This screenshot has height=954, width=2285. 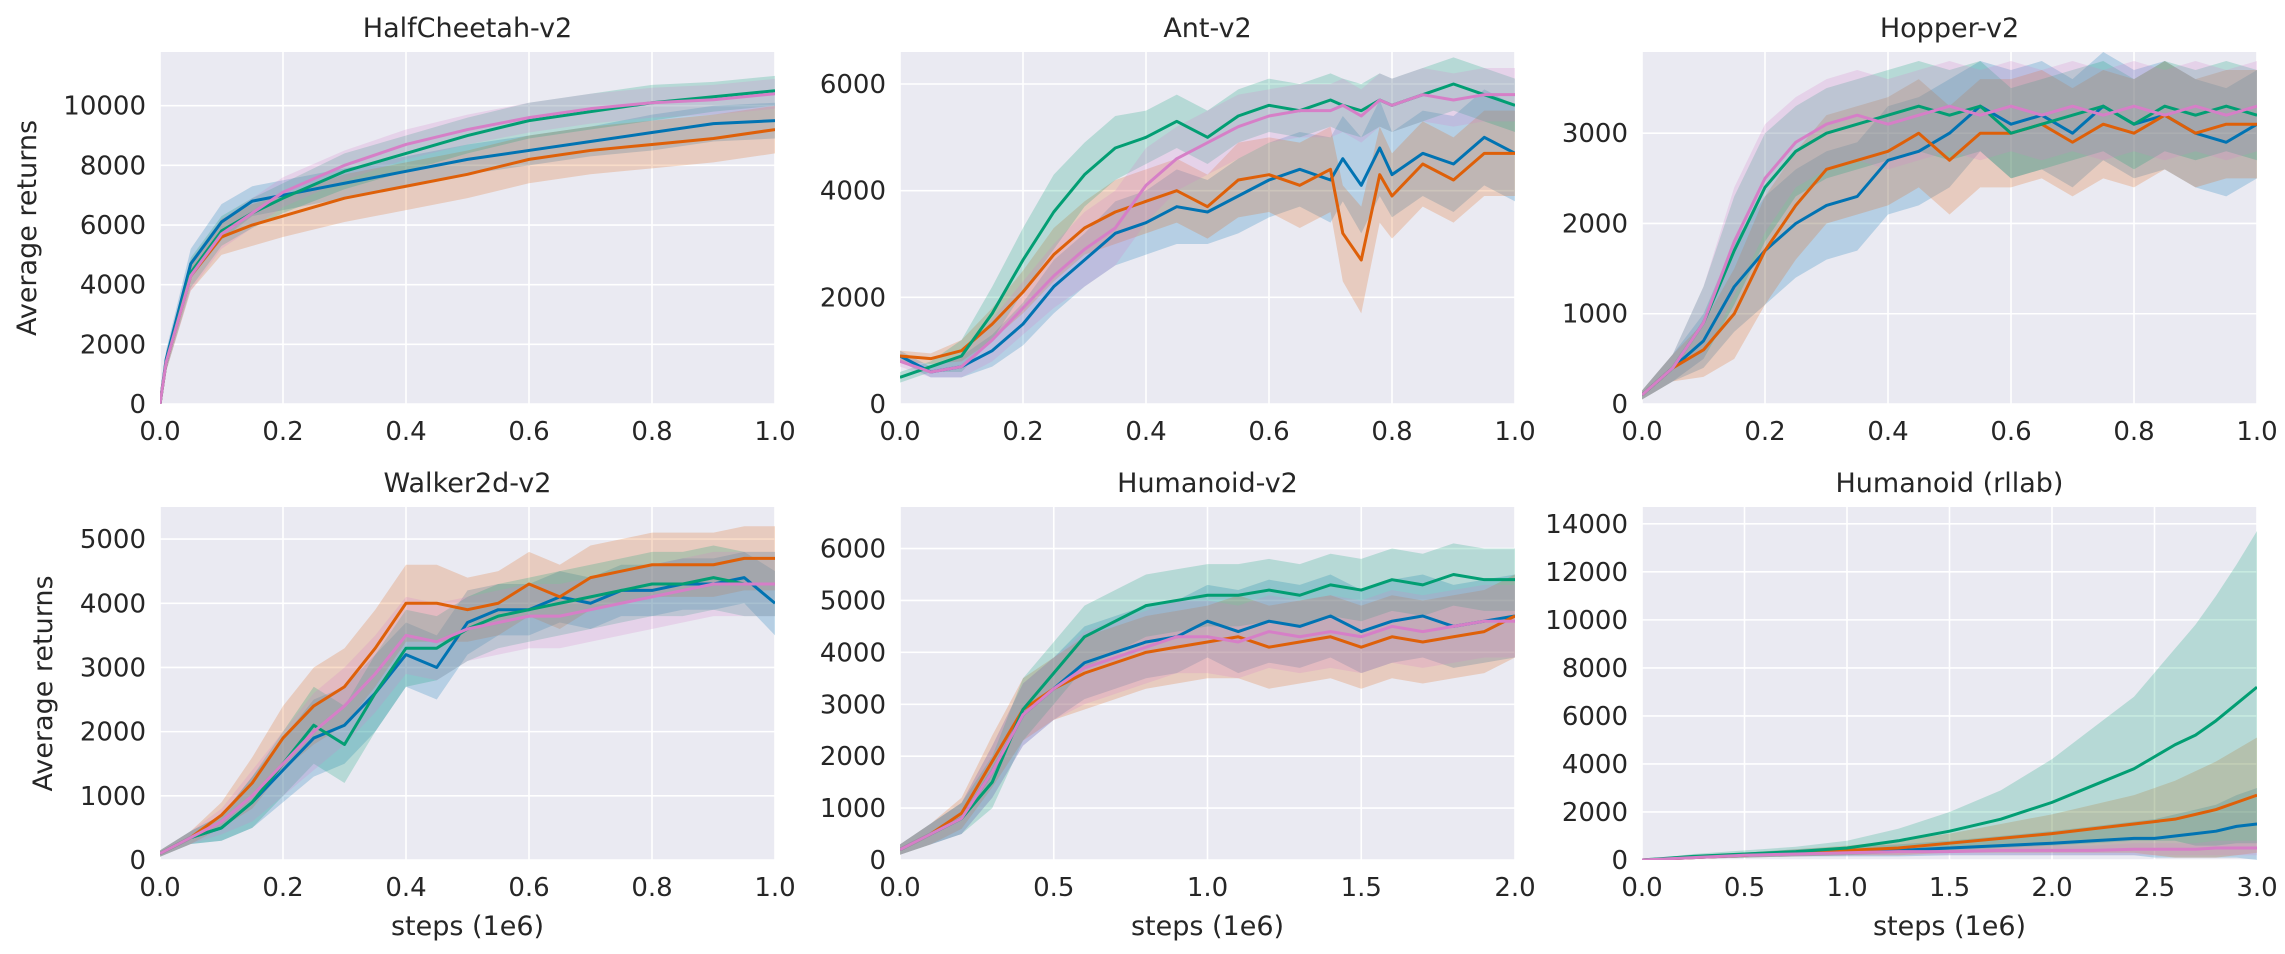 What do you see at coordinates (1595, 669) in the screenshot?
I see `y-tick-label: 8000` at bounding box center [1595, 669].